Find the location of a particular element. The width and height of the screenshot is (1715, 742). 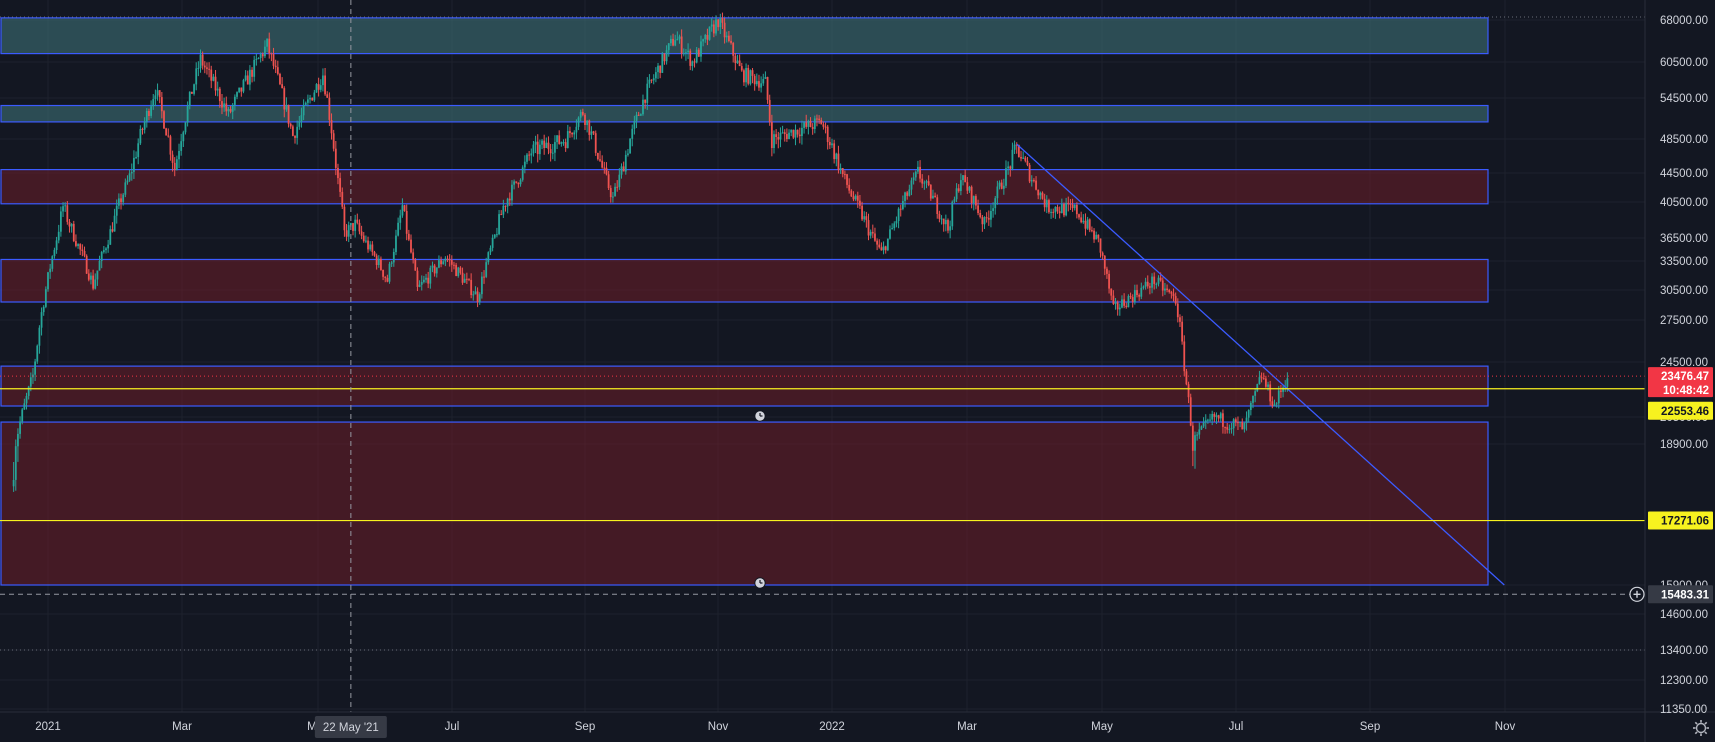

last-price-label: 23476.47 10:48:42 is located at coordinates (1680, 382).